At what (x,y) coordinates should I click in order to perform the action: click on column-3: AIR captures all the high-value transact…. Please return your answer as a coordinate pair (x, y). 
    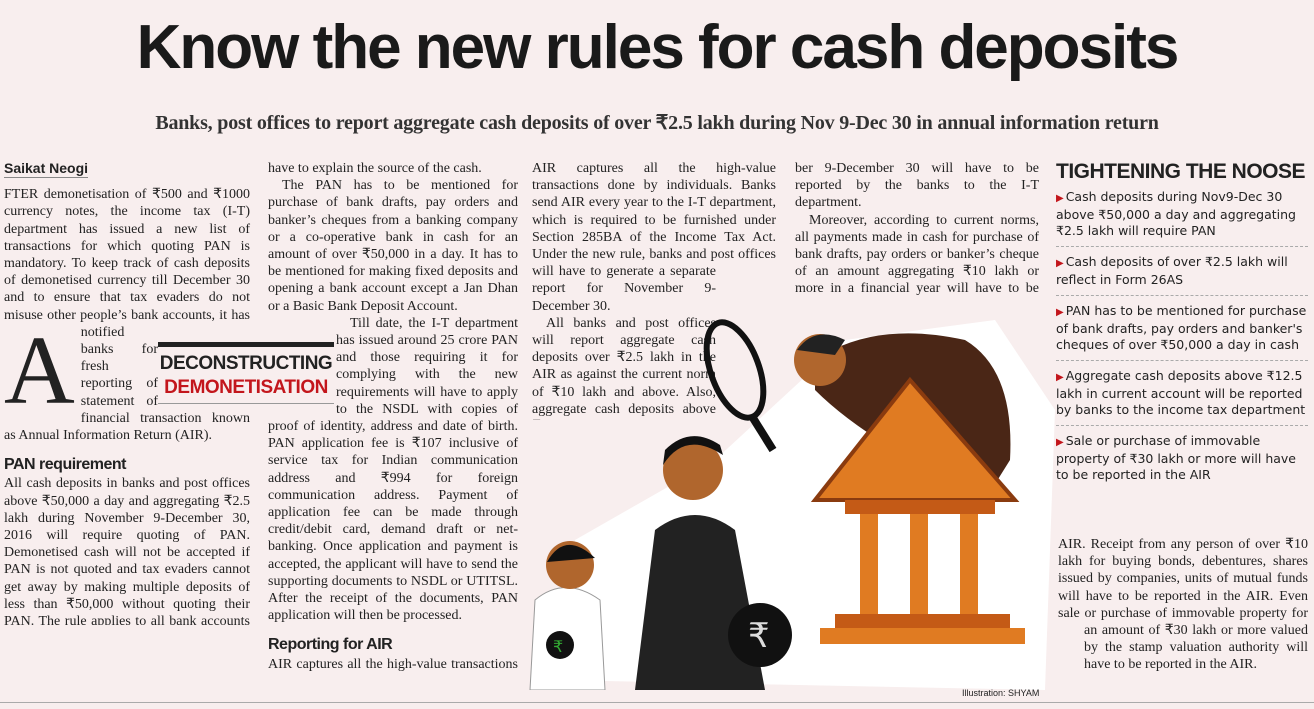
    Looking at the image, I should click on (654, 290).